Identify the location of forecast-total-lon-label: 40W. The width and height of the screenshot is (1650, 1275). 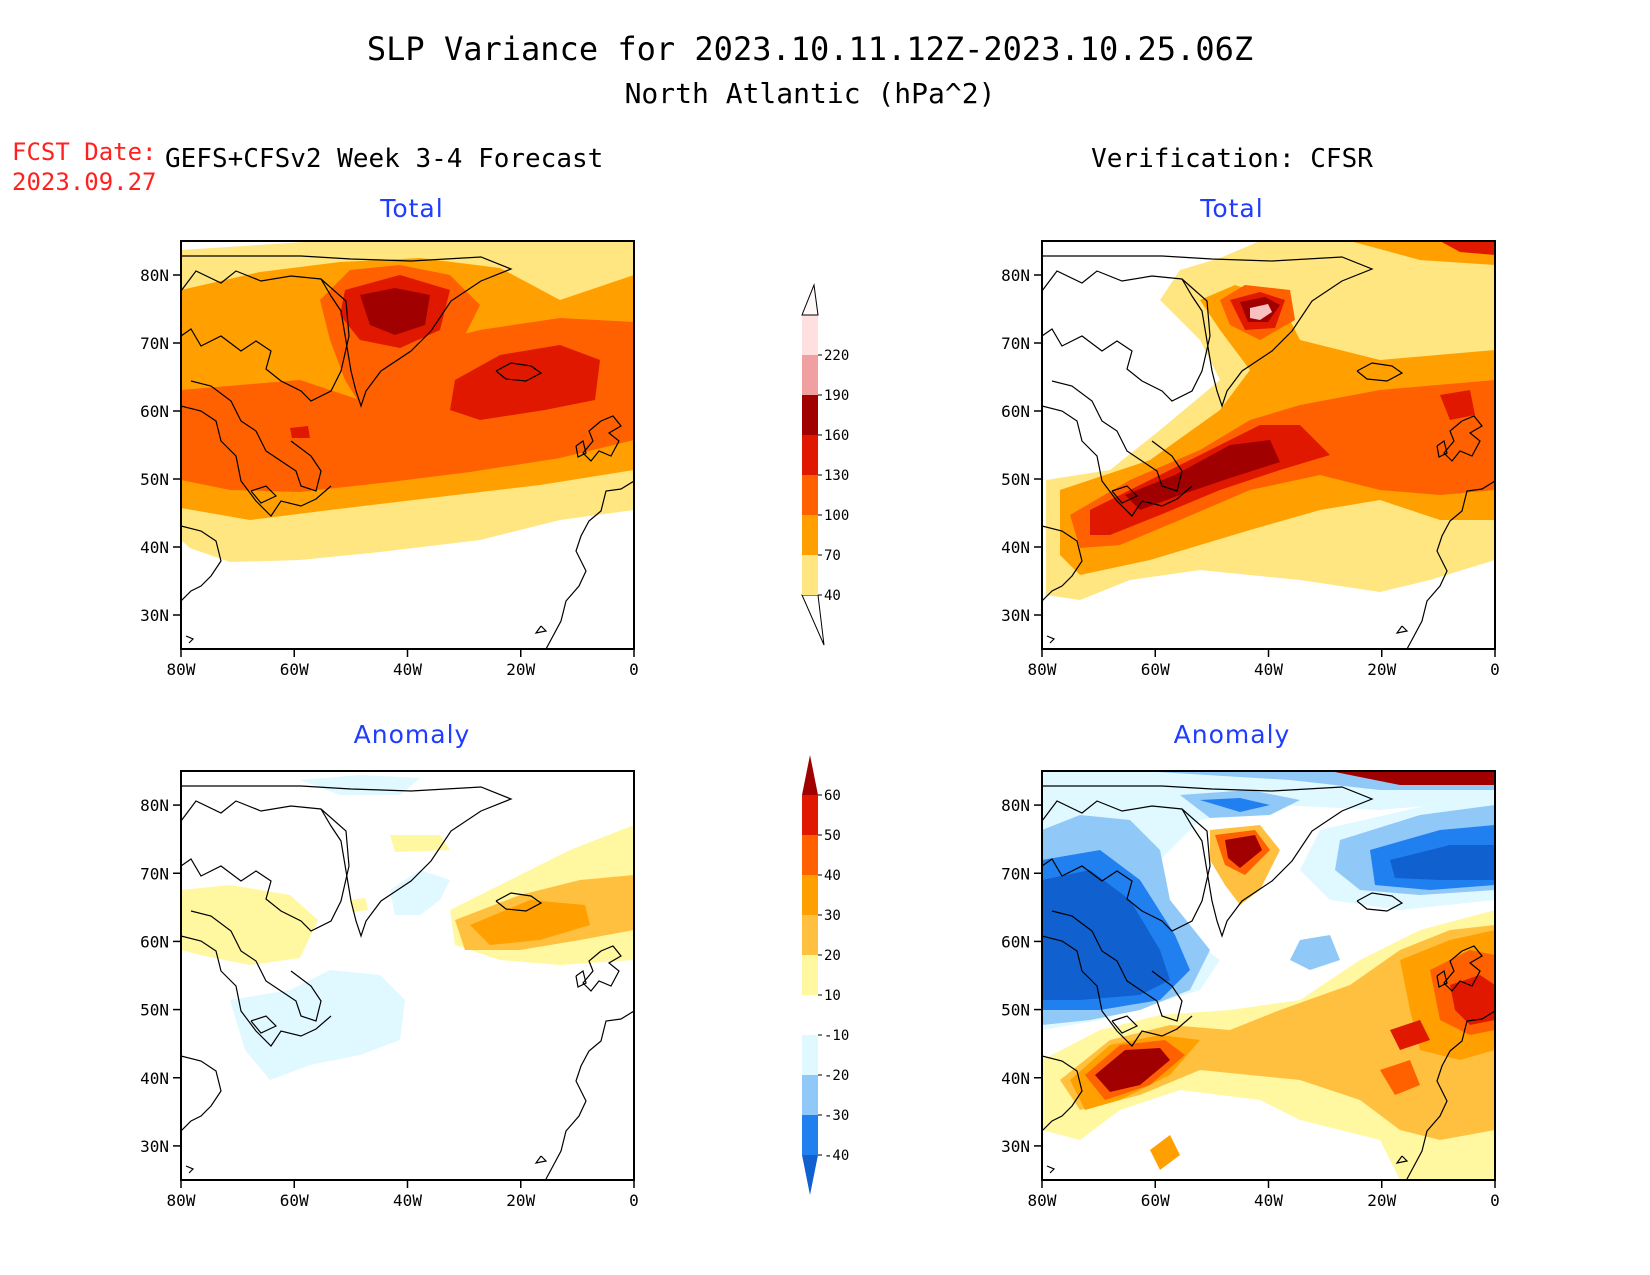
(407, 669).